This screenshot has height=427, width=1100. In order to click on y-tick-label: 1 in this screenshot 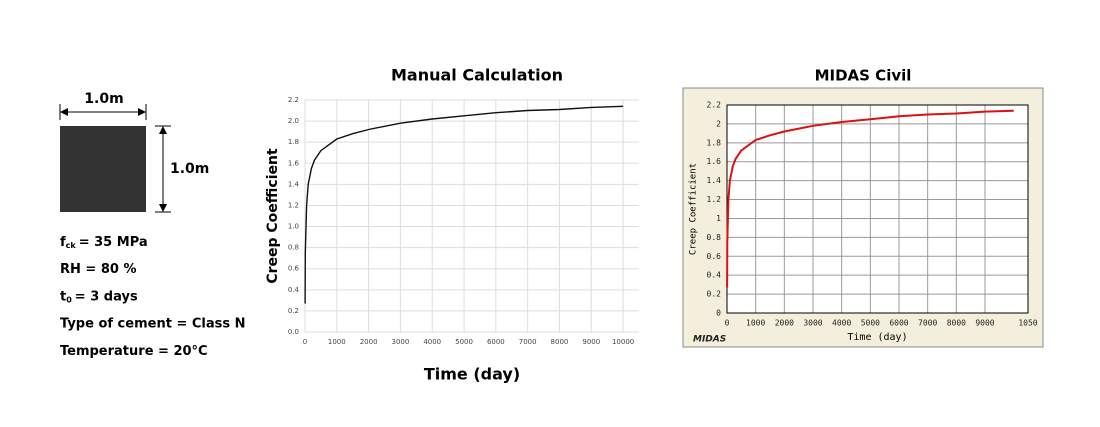, I will do `click(718, 218)`.